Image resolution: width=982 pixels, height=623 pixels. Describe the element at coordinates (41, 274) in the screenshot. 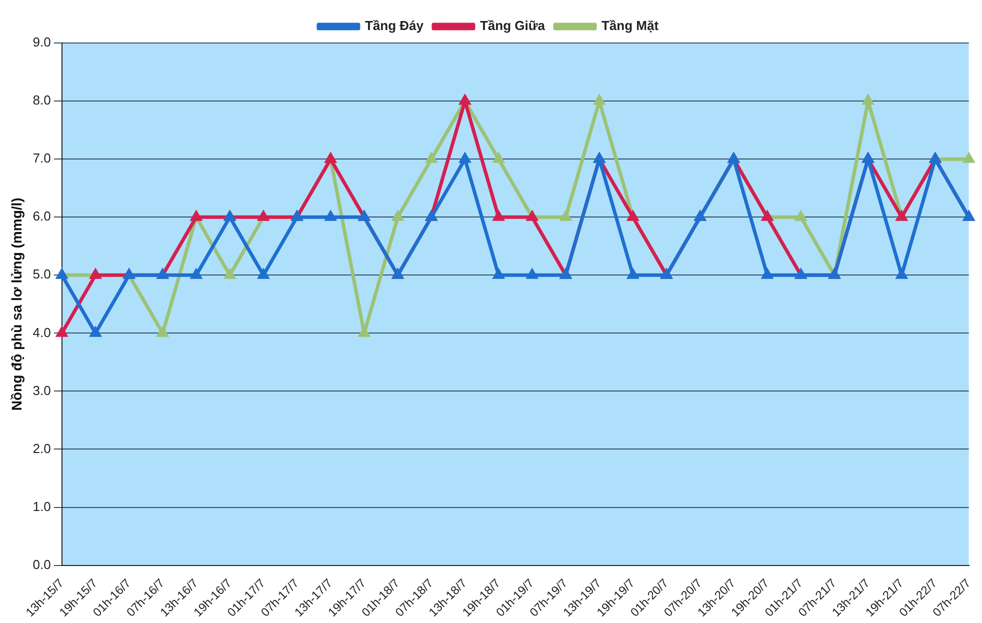

I see `y-tick-label: 5.0` at that location.